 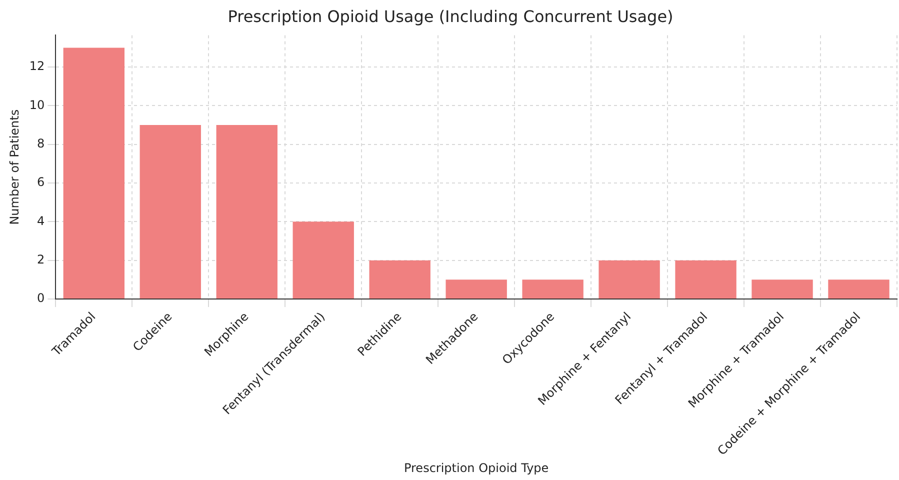 What do you see at coordinates (41, 182) in the screenshot?
I see `y-tick-label: 6` at bounding box center [41, 182].